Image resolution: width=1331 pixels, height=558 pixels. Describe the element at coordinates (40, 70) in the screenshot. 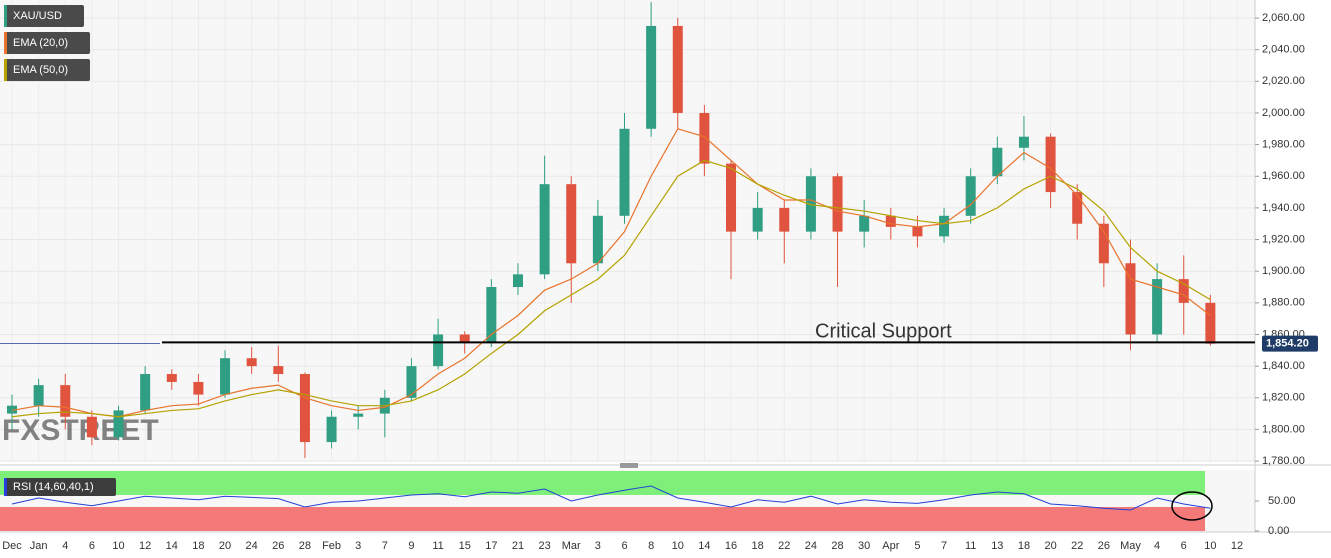

I see `legend-label: EMA (50,0)` at that location.